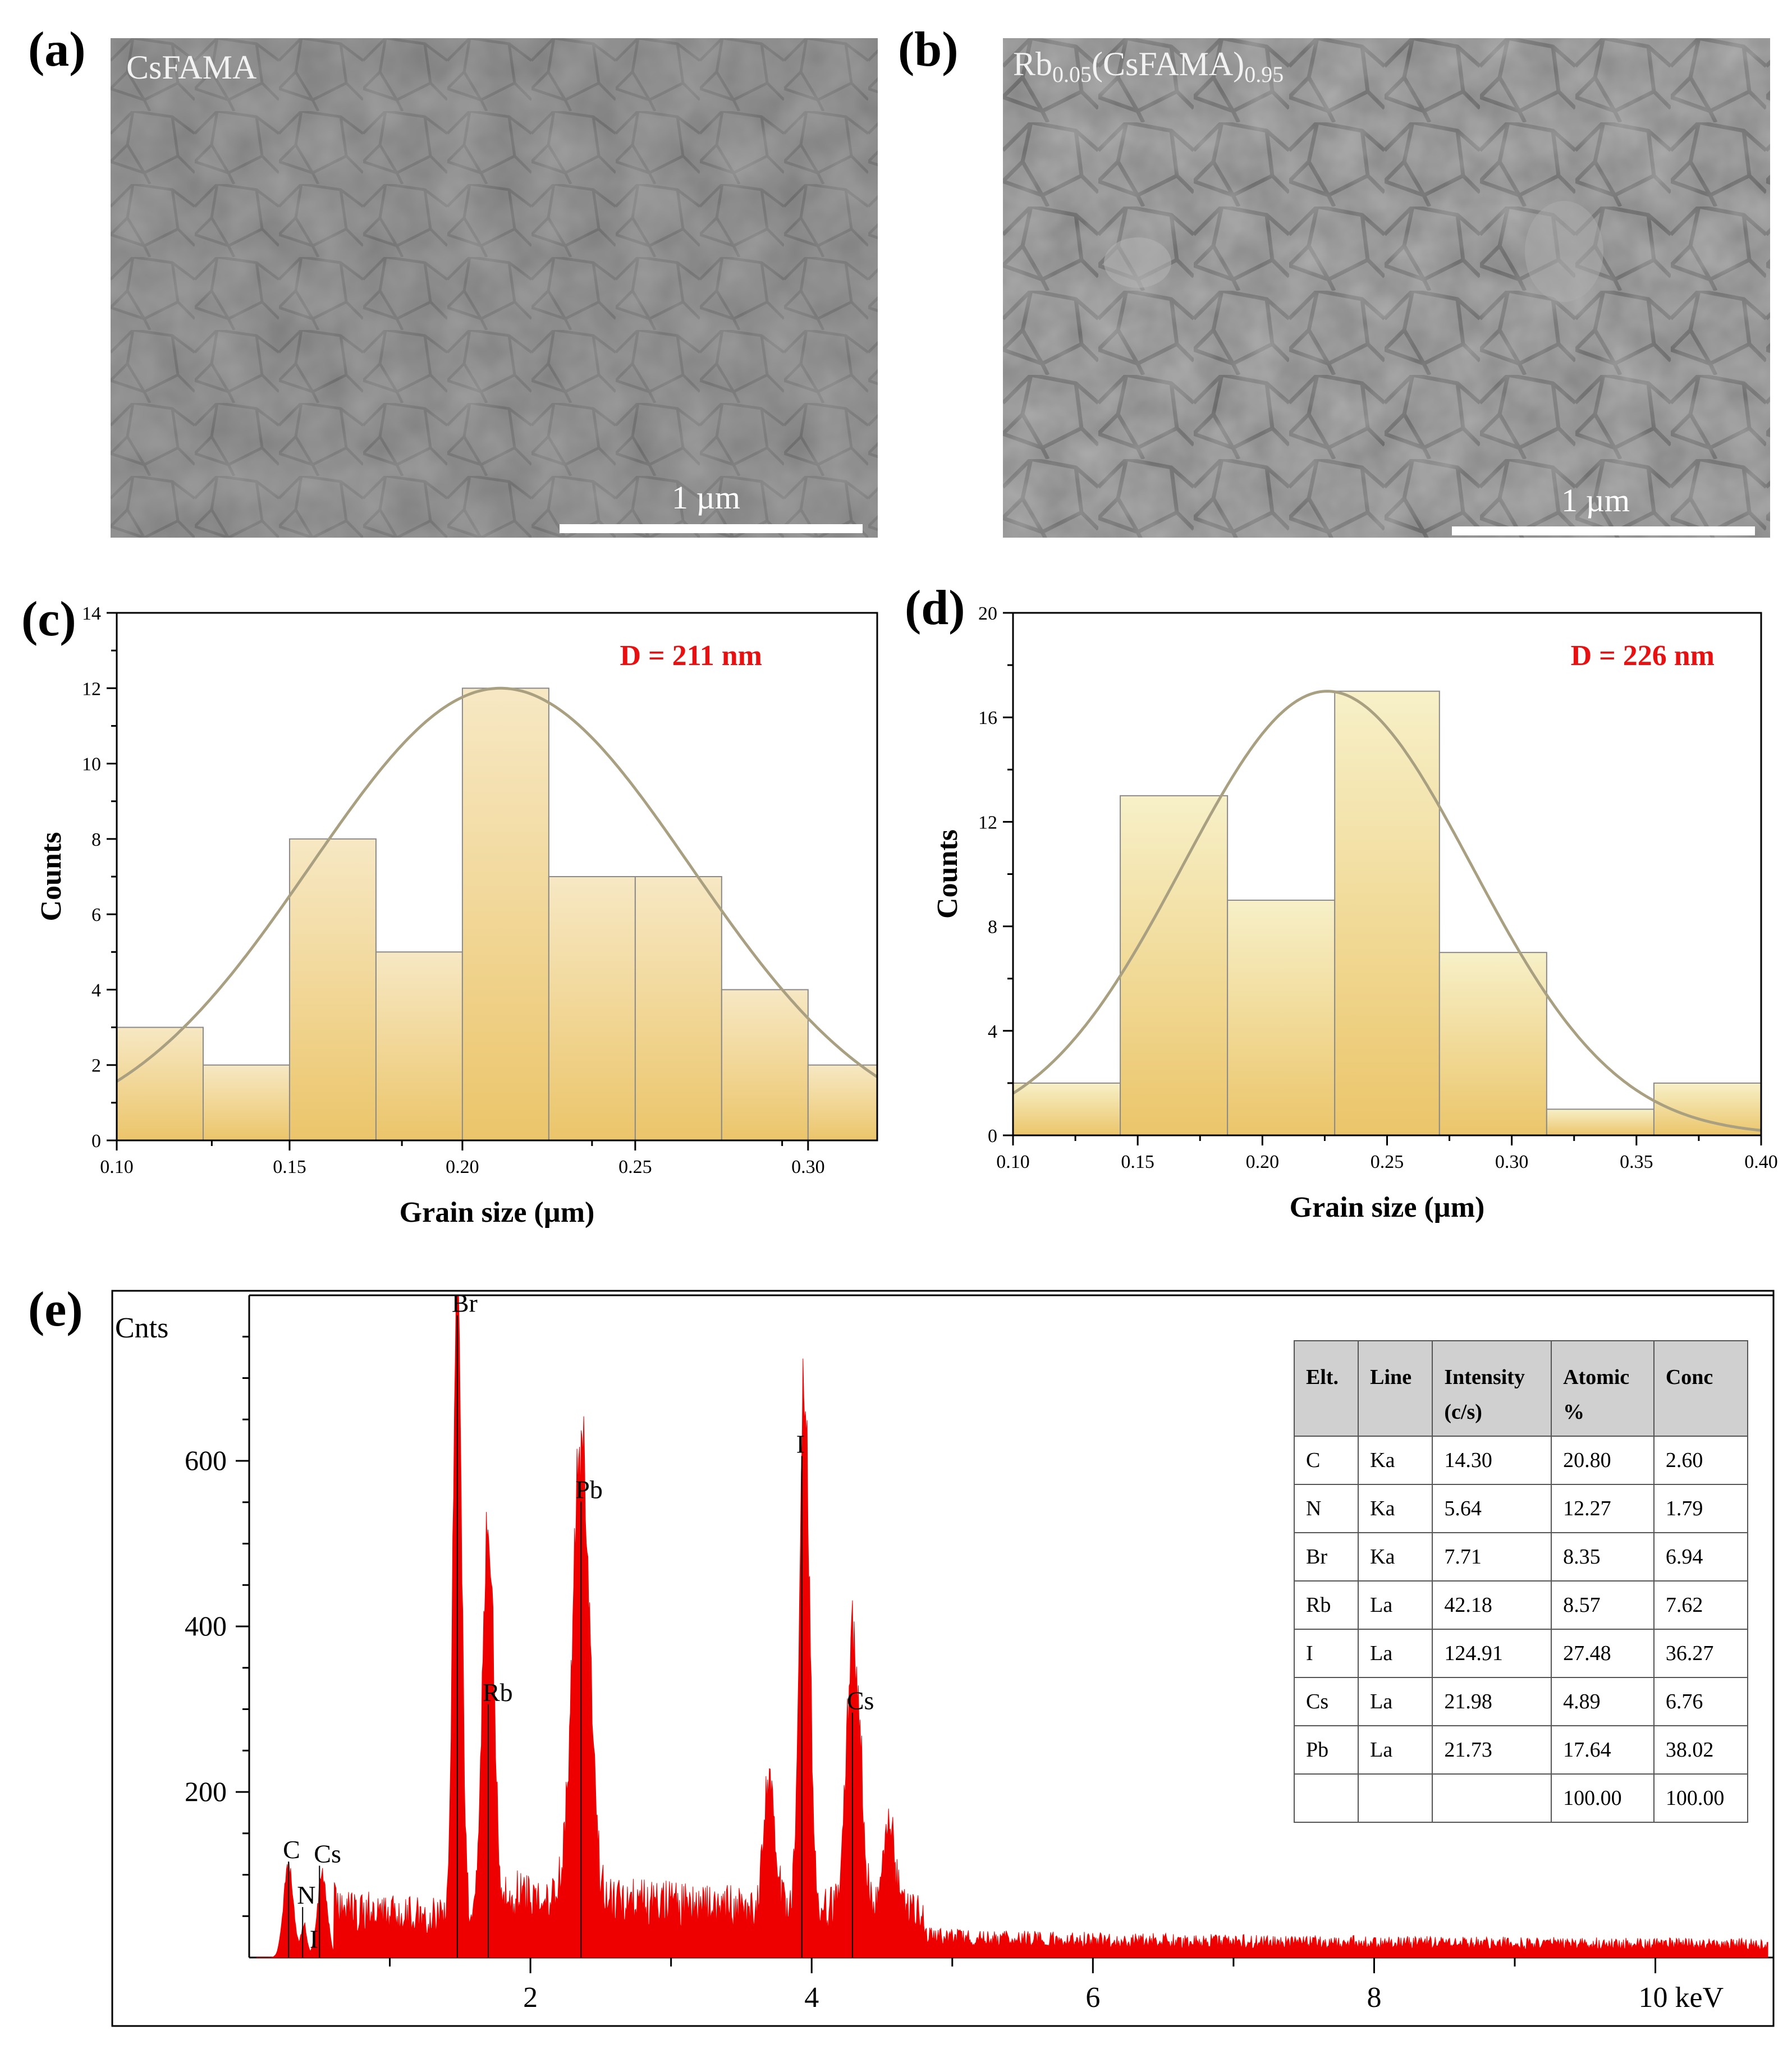 Image resolution: width=1792 pixels, height=2049 pixels. Describe the element at coordinates (1603, 1557) in the screenshot. I see `eds-table-cell: 8.35` at that location.